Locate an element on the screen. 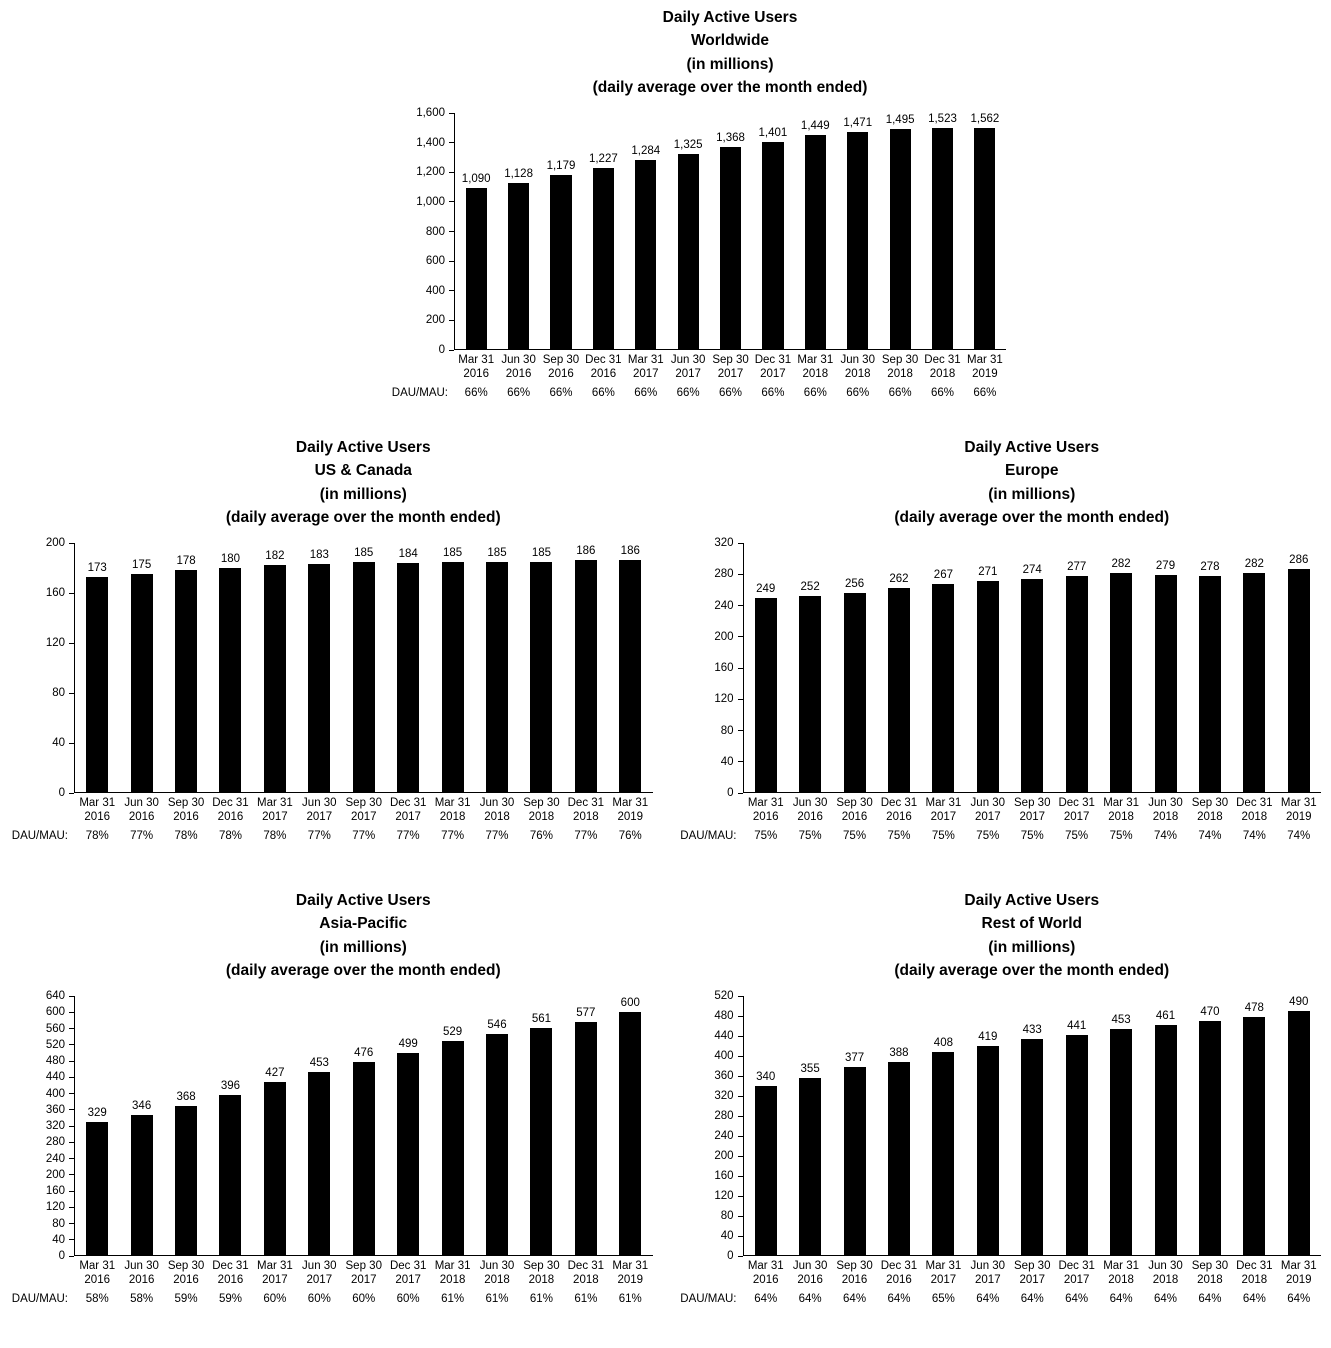  bar-value-label: 490 is located at coordinates (1299, 1002).